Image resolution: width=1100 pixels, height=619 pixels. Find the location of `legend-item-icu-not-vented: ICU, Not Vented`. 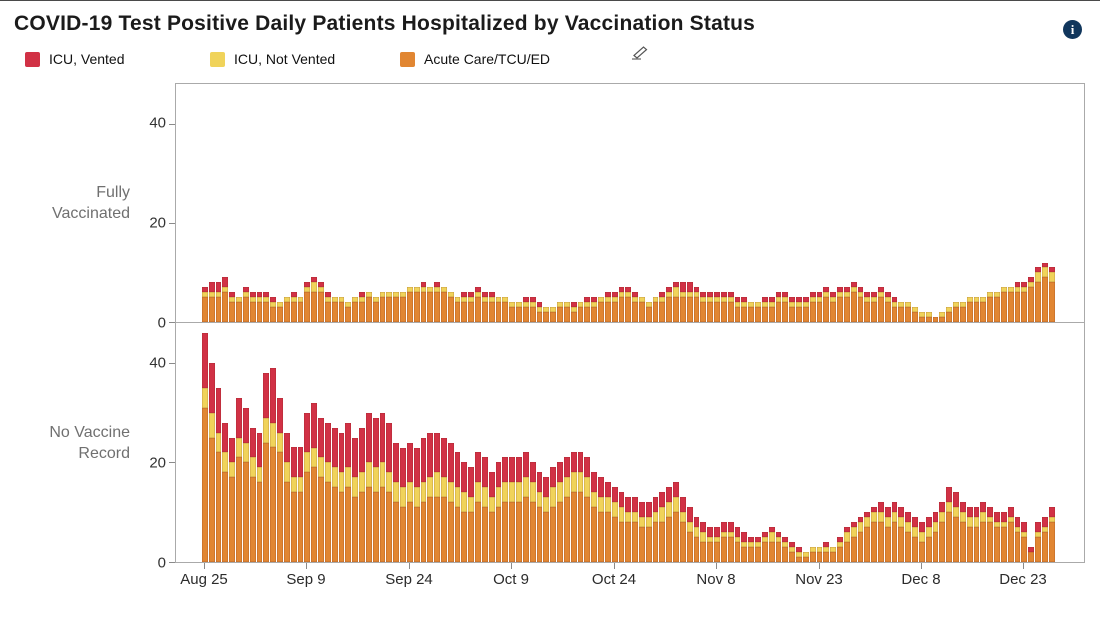

legend-item-icu-not-vented: ICU, Not Vented is located at coordinates (305, 59).